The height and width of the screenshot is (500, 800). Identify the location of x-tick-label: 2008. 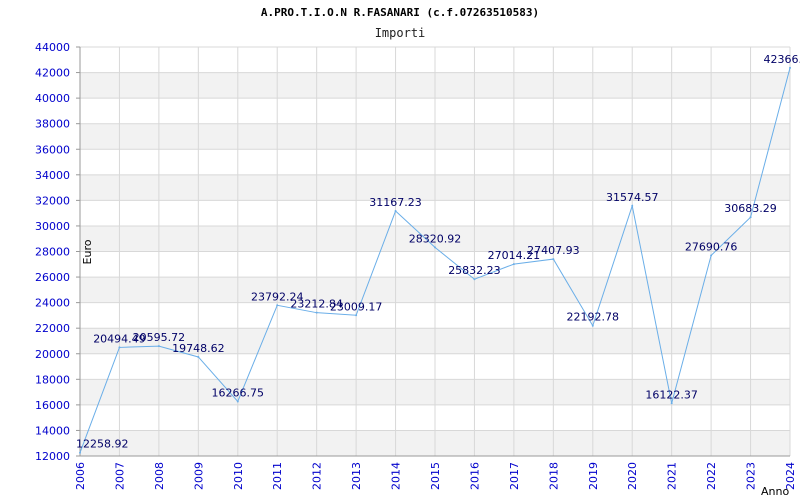
(159, 476).